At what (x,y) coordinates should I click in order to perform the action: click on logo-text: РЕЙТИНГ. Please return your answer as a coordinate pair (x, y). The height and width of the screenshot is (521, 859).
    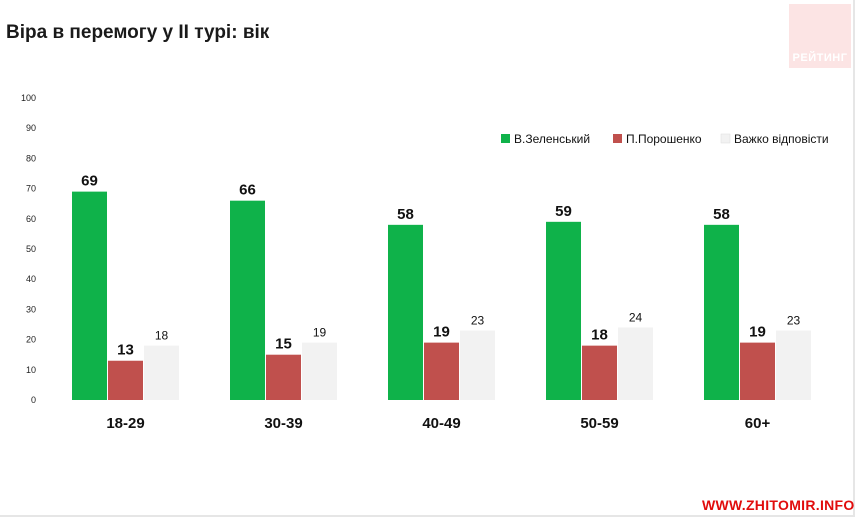
    Looking at the image, I should click on (820, 58).